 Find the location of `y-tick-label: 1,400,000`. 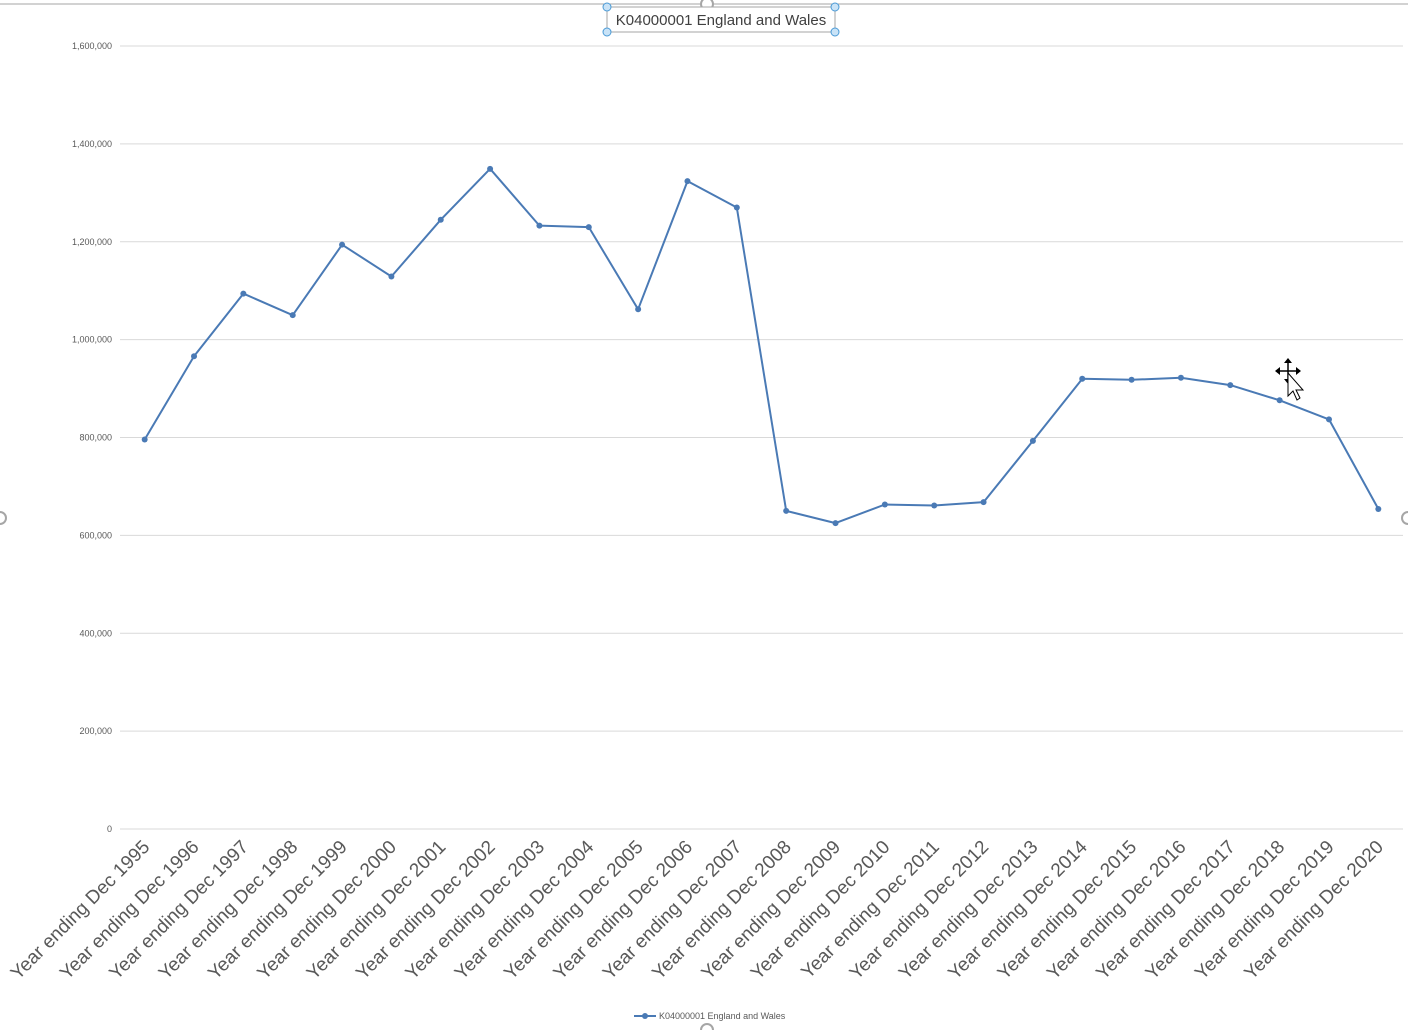

y-tick-label: 1,400,000 is located at coordinates (92, 144).